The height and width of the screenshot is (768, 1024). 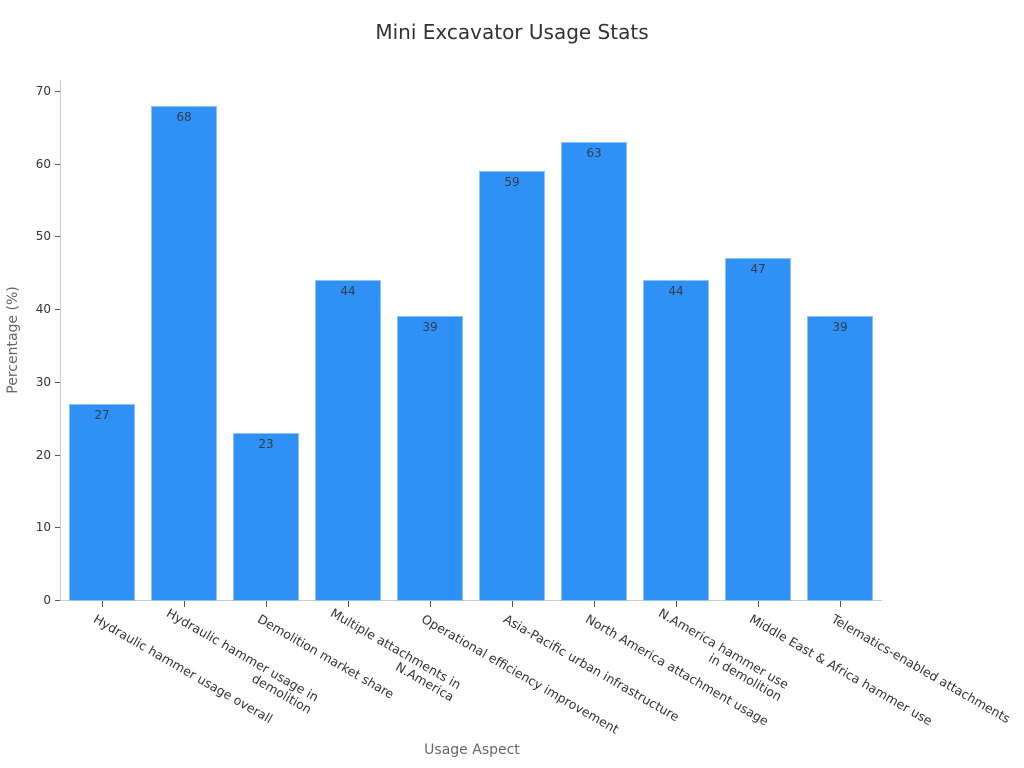 What do you see at coordinates (60, 340) in the screenshot?
I see `y-axis-line` at bounding box center [60, 340].